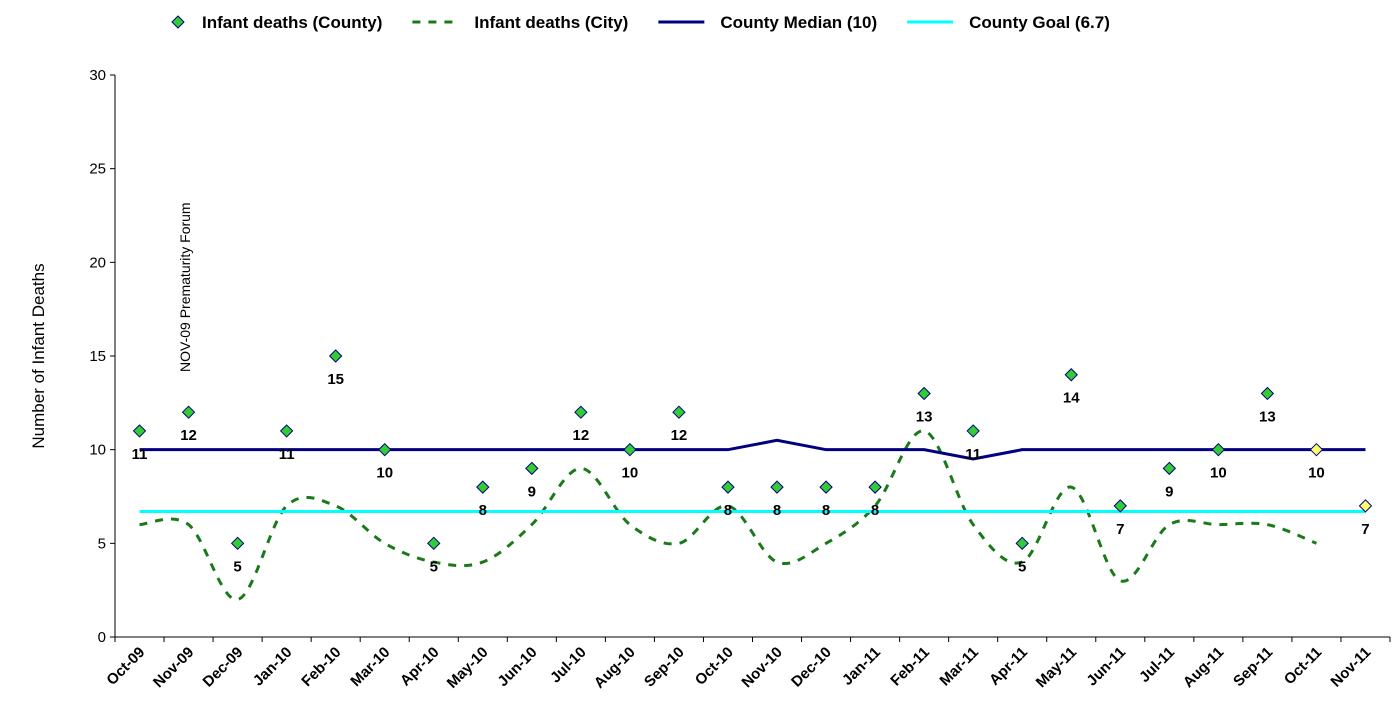  What do you see at coordinates (910, 667) in the screenshot?
I see `x-tick-label: Feb-11` at bounding box center [910, 667].